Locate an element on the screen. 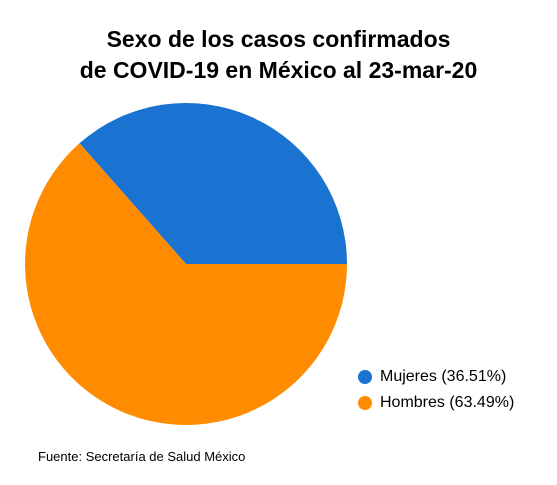  legend-swatch-mujeres is located at coordinates (365, 377).